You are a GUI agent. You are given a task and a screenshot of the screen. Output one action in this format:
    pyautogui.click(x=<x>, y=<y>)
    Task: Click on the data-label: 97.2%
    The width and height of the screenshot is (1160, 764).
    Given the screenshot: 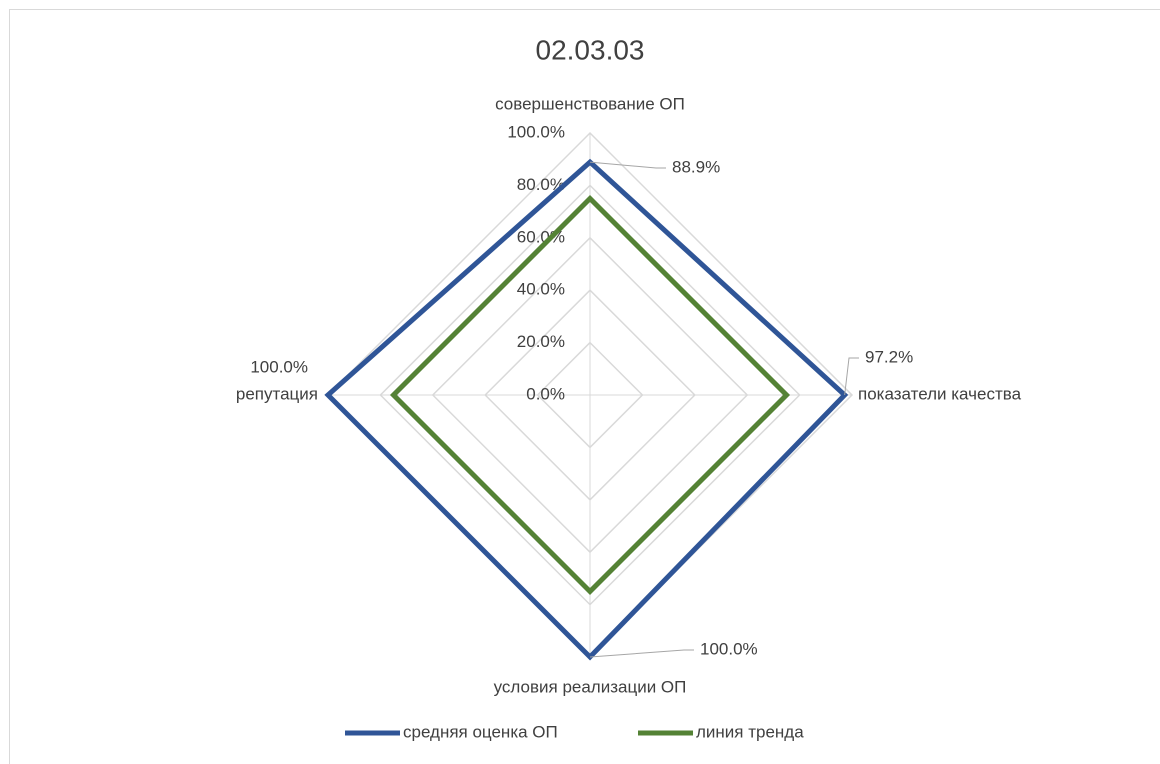 What is the action you would take?
    pyautogui.click(x=889, y=356)
    